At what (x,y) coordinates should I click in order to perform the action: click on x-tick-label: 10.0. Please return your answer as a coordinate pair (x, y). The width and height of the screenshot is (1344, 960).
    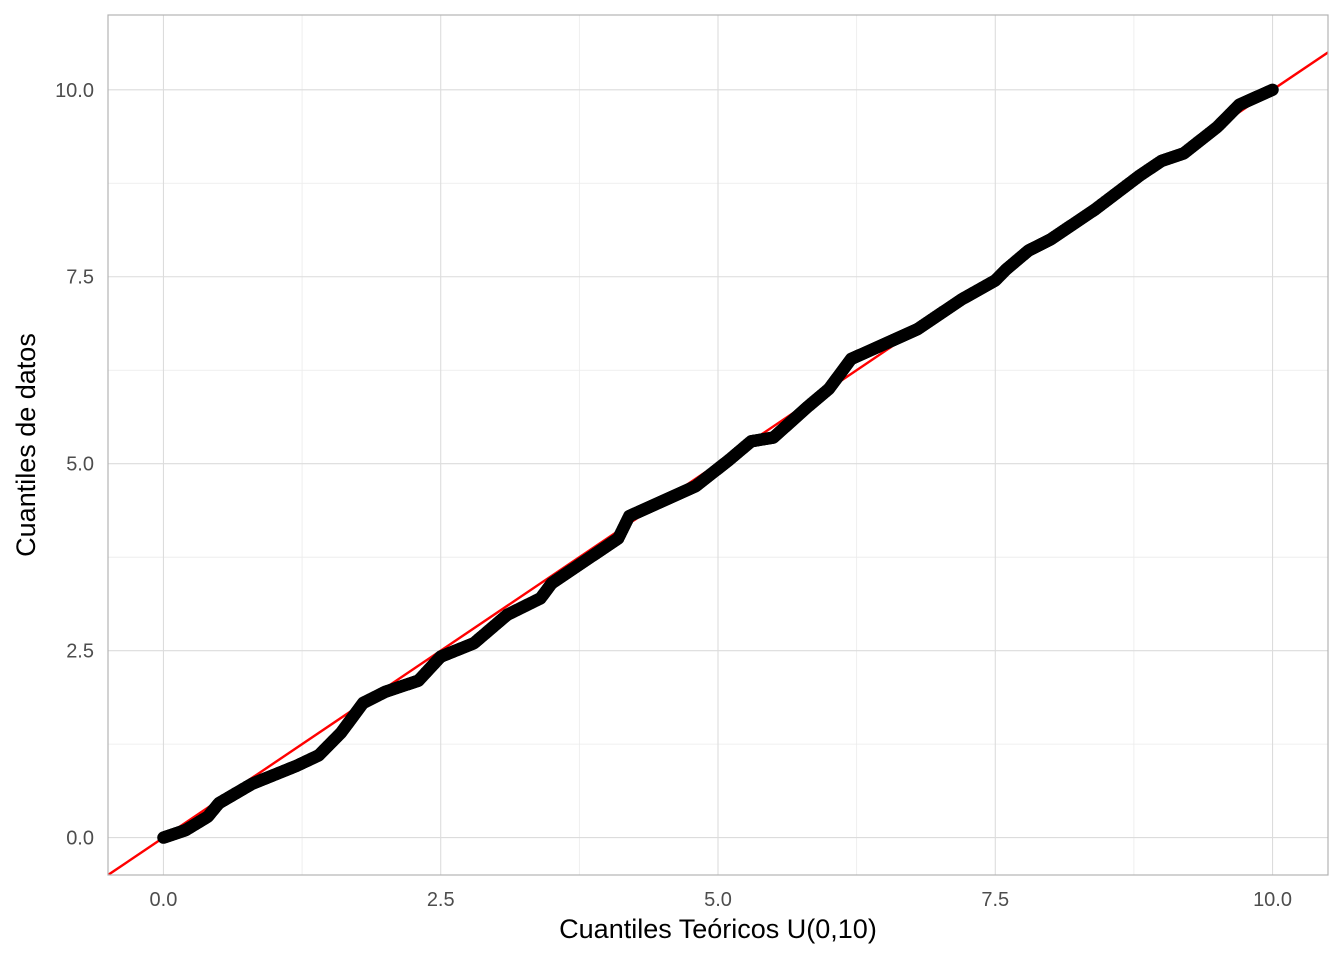
    Looking at the image, I should click on (1272, 900).